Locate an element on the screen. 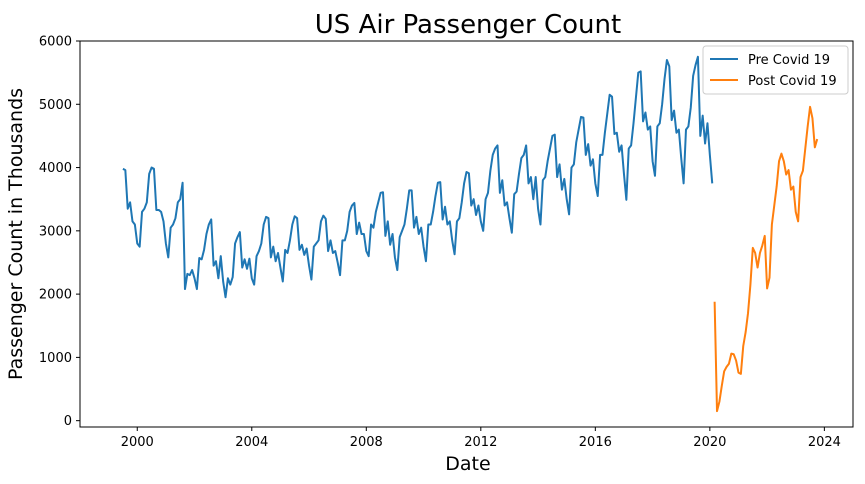 This screenshot has width=865, height=484. x-axis: 2000 2004 2008 2012 2016 2020 2024 is located at coordinates (481, 438).